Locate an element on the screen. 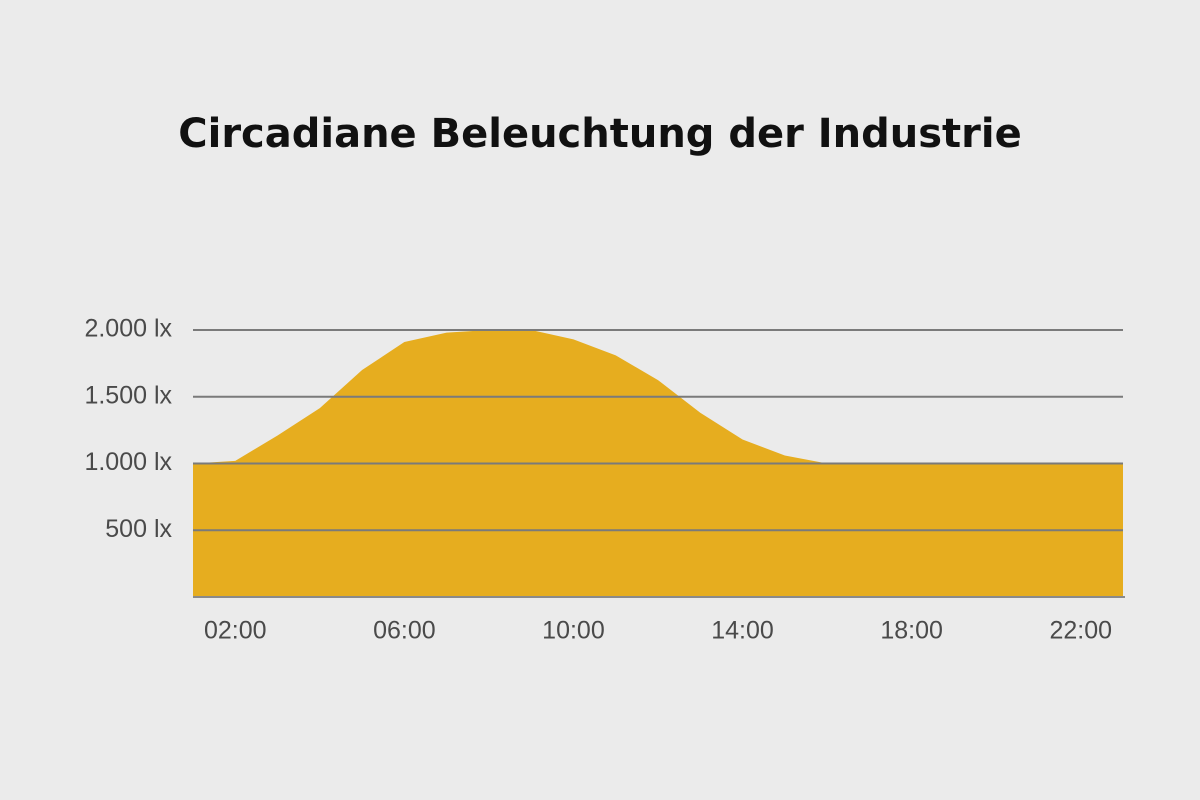  x-tick-label: 18:00 is located at coordinates (911, 631).